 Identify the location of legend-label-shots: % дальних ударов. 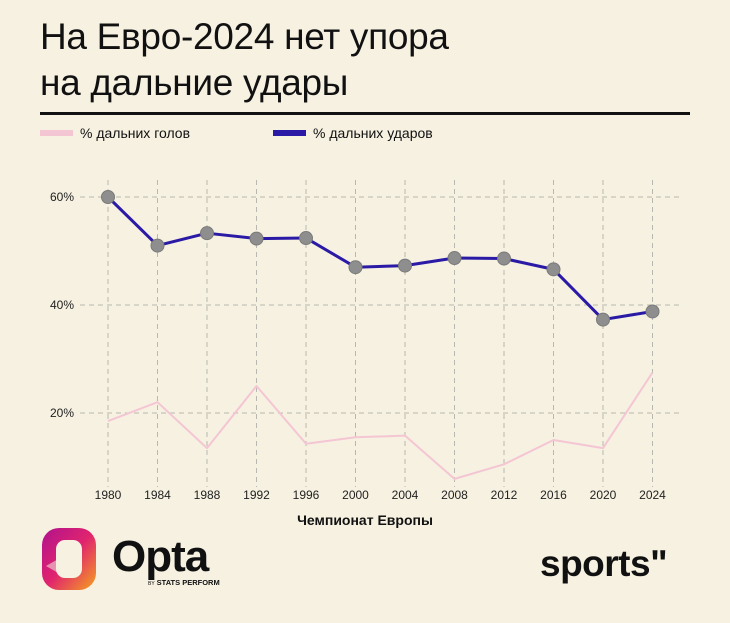
(373, 133).